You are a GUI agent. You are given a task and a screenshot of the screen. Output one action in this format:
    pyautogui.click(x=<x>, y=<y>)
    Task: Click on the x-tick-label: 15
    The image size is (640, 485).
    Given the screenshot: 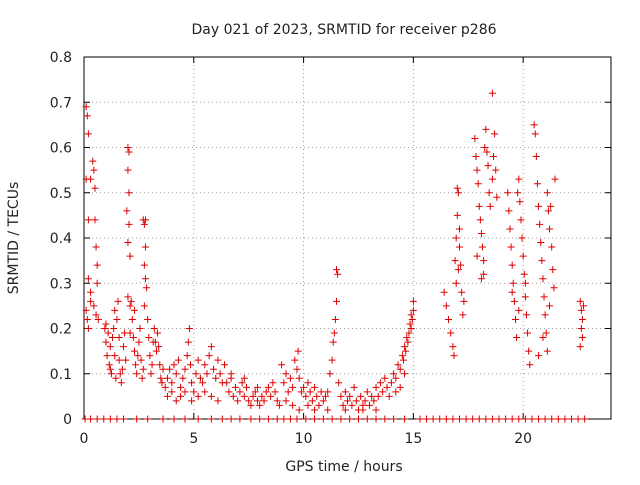 What is the action you would take?
    pyautogui.click(x=413, y=439)
    